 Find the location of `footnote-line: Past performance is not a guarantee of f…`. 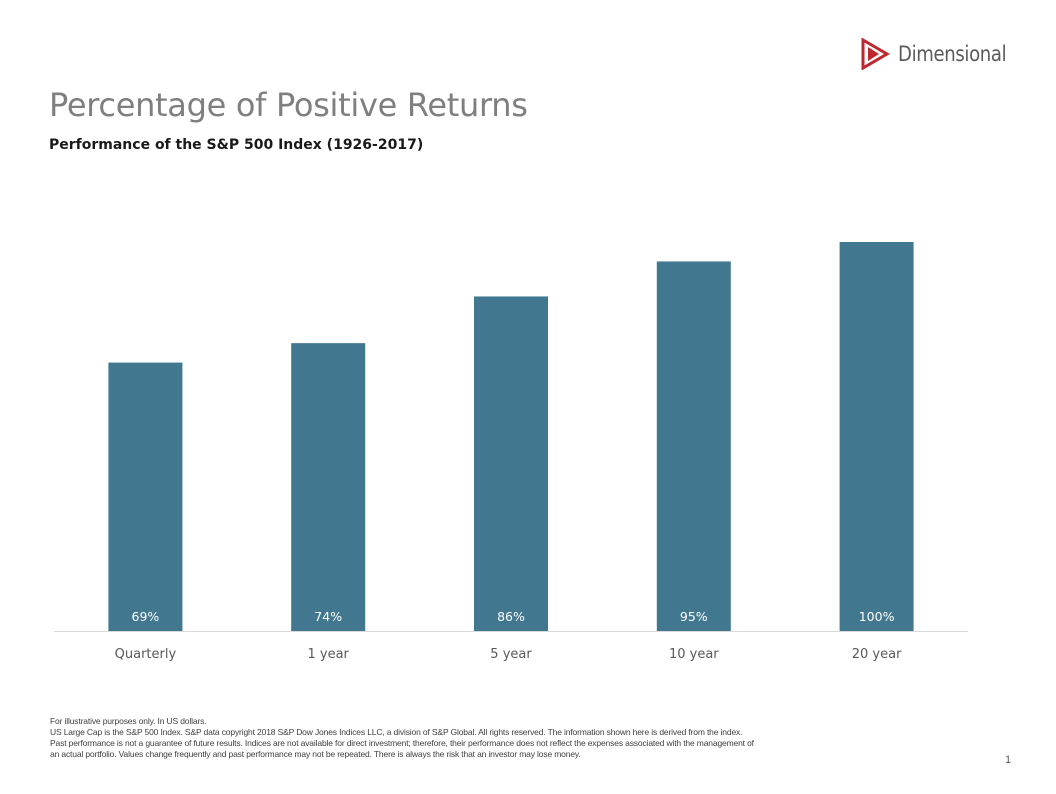

footnote-line: Past performance is not a guarantee of f… is located at coordinates (402, 743).